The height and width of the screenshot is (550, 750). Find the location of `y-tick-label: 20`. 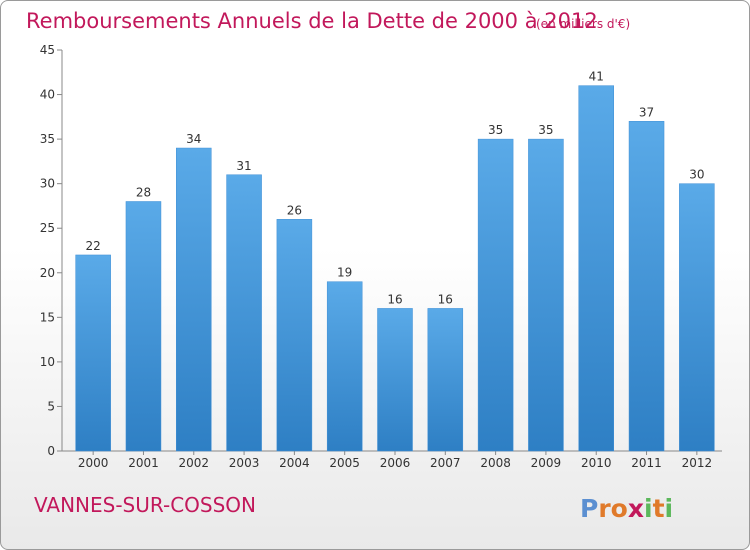

y-tick-label: 20 is located at coordinates (47, 273).